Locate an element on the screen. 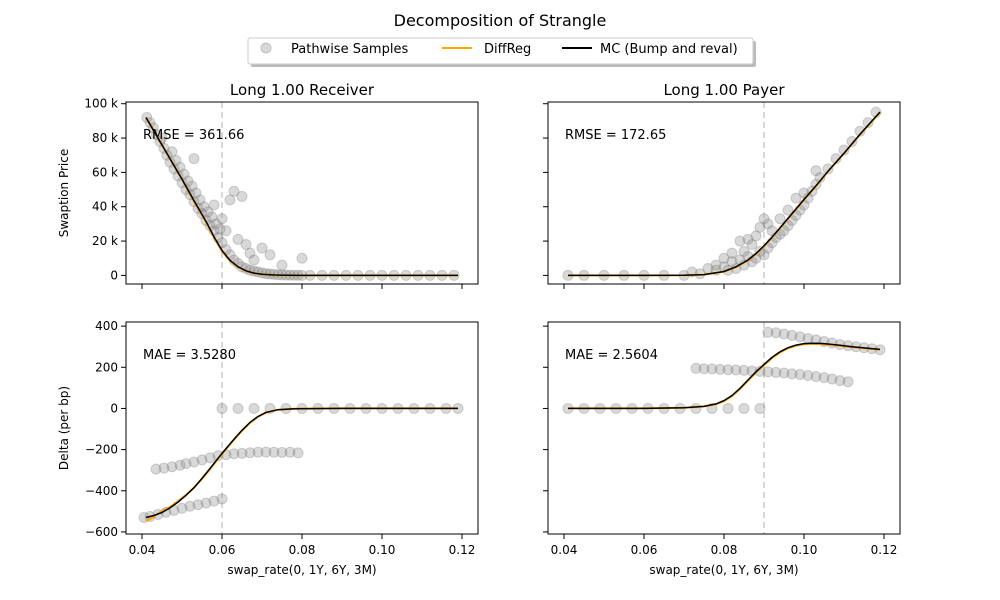 The width and height of the screenshot is (1000, 600). y-axis-label: Delta (per bp) is located at coordinates (64, 428).